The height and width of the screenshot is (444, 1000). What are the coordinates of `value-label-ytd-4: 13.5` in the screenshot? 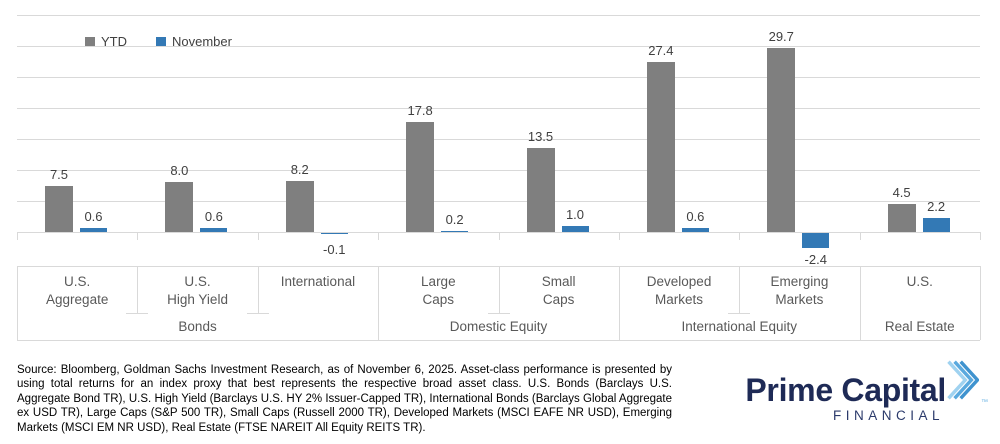 It's located at (540, 137).